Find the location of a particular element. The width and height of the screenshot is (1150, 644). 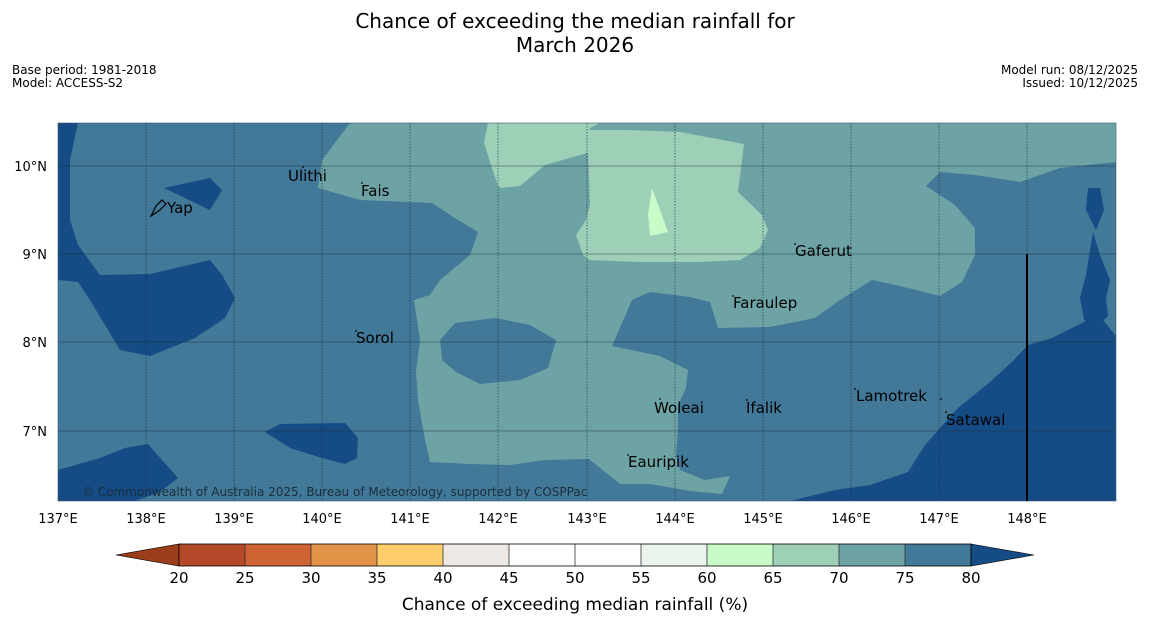

meta-right: Model run: 08/12/2025 Issued: 10/12/2025 is located at coordinates (1069, 77).